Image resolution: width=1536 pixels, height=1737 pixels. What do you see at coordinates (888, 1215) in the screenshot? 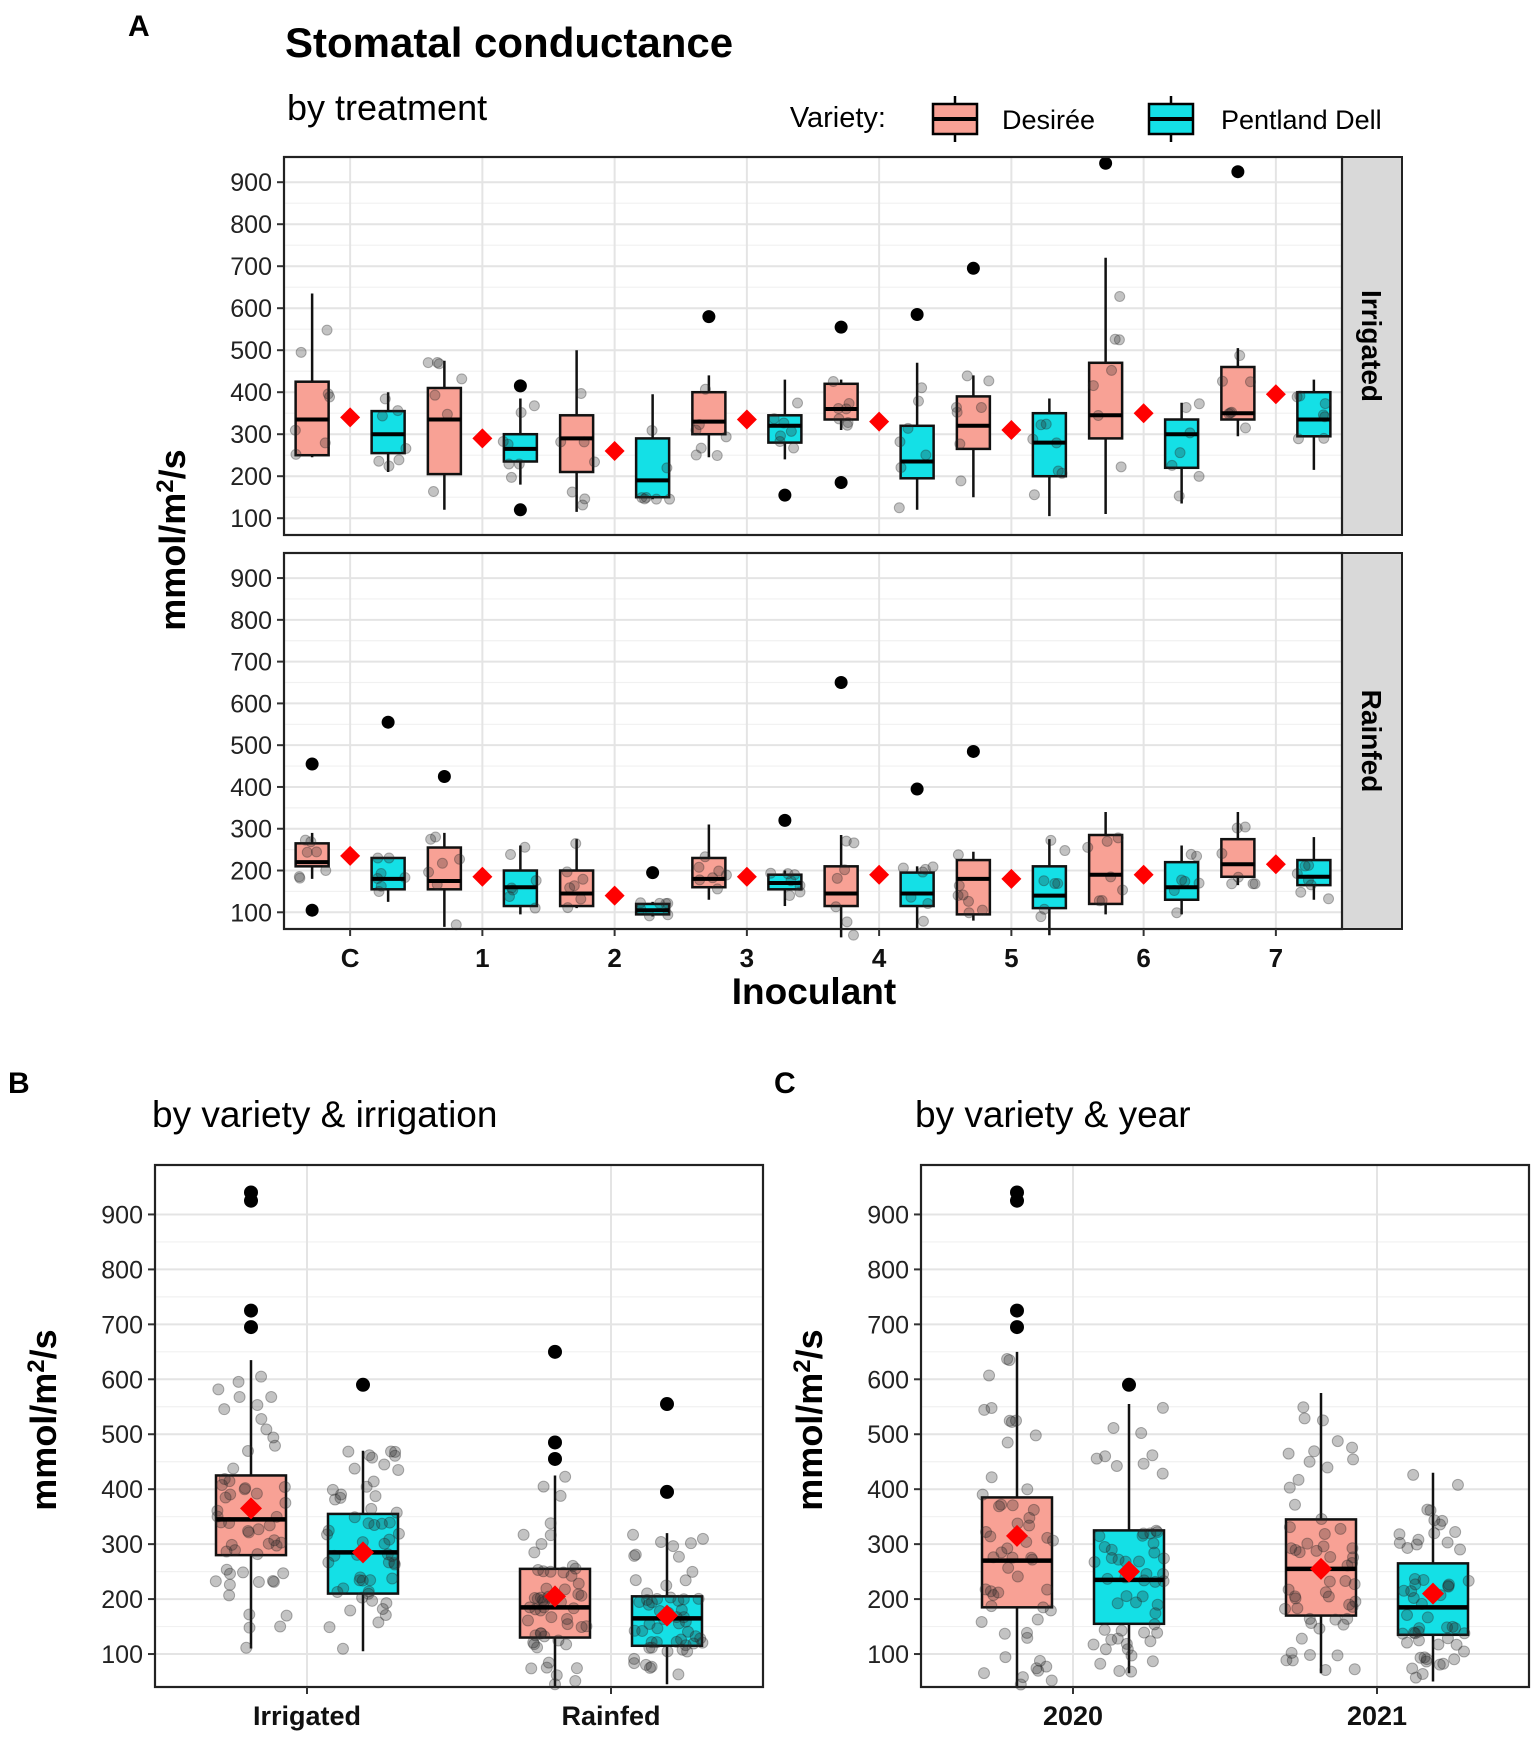
I see `panel-c-y-tick-label: 900` at bounding box center [888, 1215].